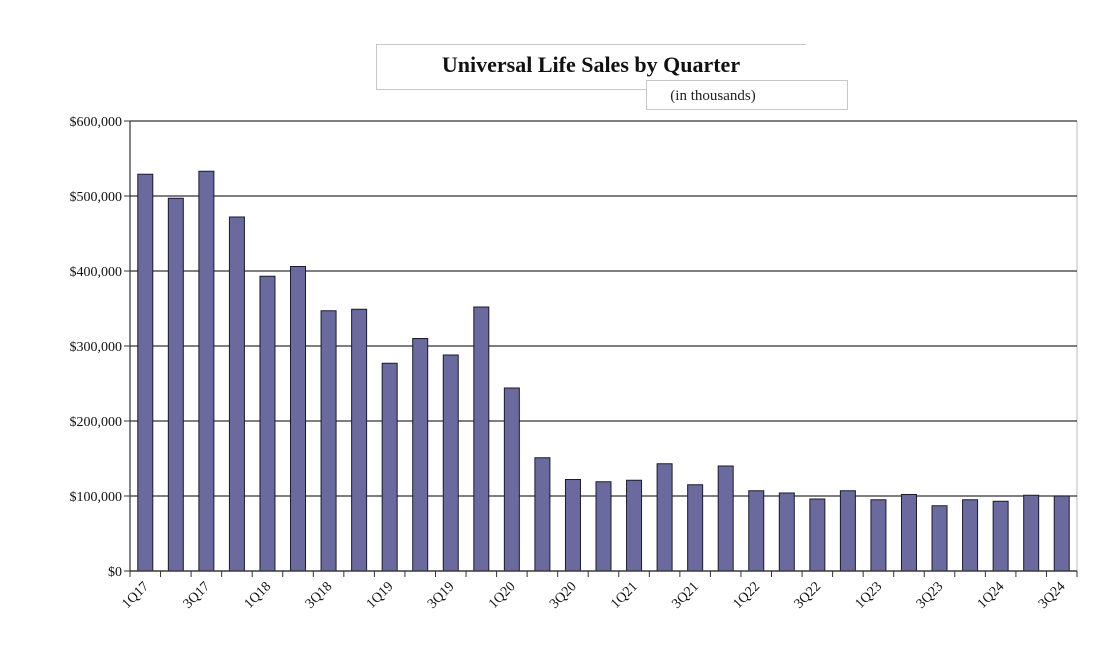  What do you see at coordinates (115, 572) in the screenshot?
I see `y-tick-label: $0` at bounding box center [115, 572].